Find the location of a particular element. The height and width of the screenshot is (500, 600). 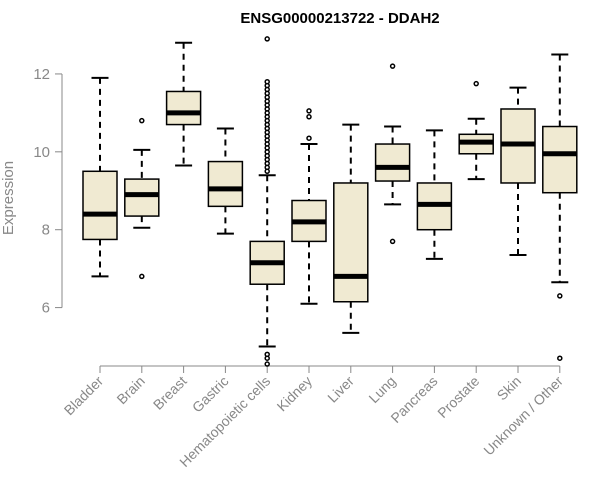

x-tick-label: Skin is located at coordinates (509, 388).